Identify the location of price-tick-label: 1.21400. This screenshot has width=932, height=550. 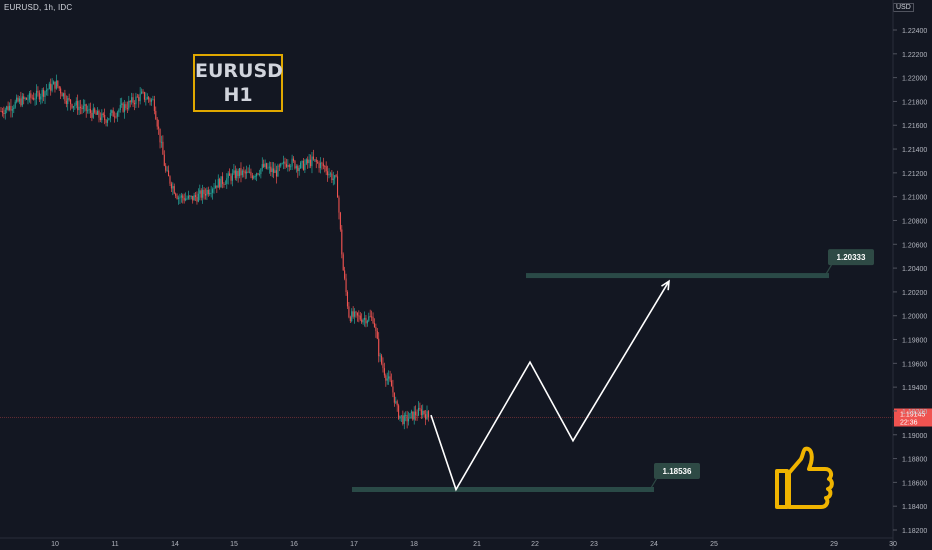
(914, 150).